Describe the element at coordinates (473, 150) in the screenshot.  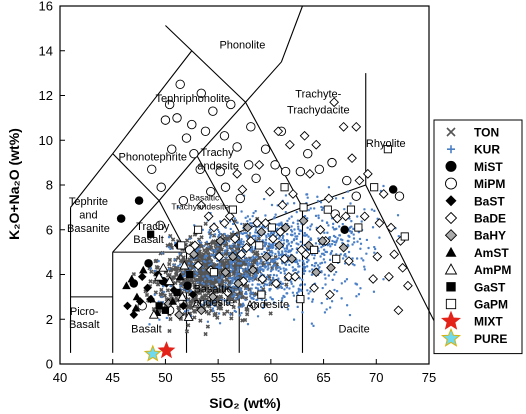
I see `legend-item-kur: KUR` at that location.